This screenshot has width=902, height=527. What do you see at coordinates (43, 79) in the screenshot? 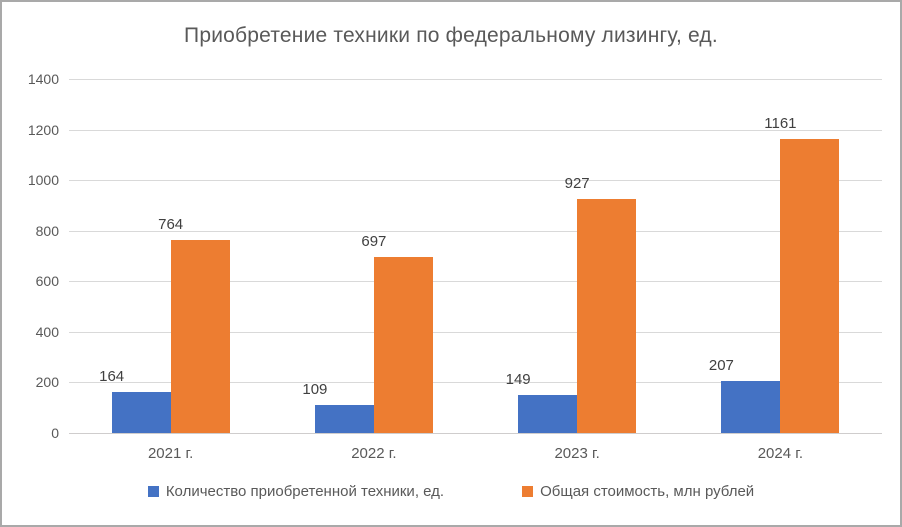
I see `y-tick-label: 1400` at bounding box center [43, 79].